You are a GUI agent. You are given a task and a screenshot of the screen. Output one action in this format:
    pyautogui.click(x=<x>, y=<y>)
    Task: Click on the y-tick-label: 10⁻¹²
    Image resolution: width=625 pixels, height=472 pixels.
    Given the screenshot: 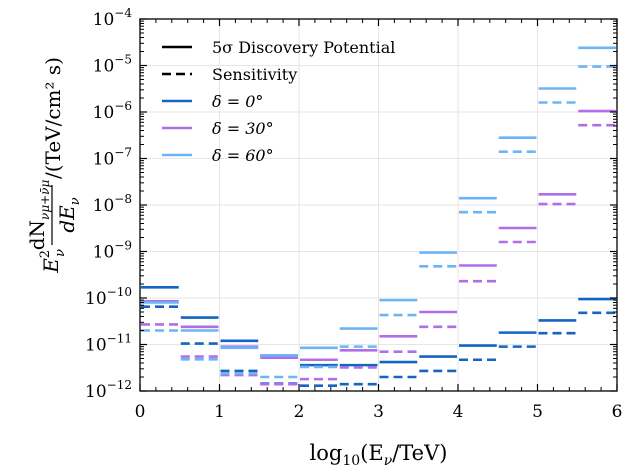 What is the action you would take?
    pyautogui.click(x=108, y=390)
    